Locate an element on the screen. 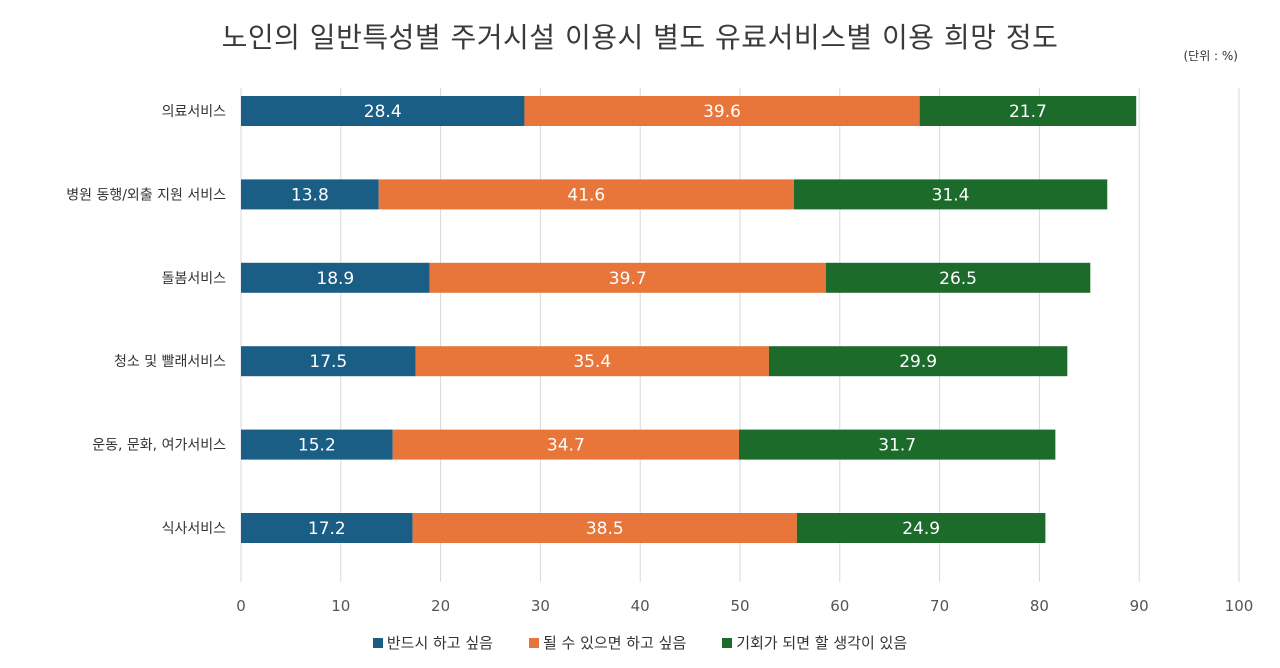  data-label: 21.7 is located at coordinates (1028, 112).